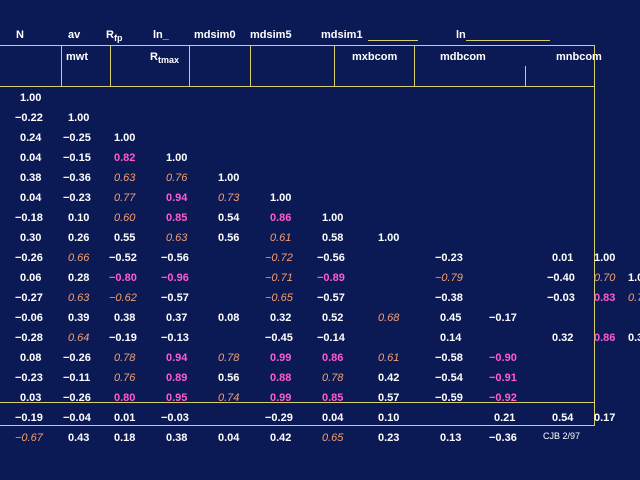 Image resolution: width=640 pixels, height=480 pixels. I want to click on matrix-cell-r6-c2: 0.60, so click(125, 218).